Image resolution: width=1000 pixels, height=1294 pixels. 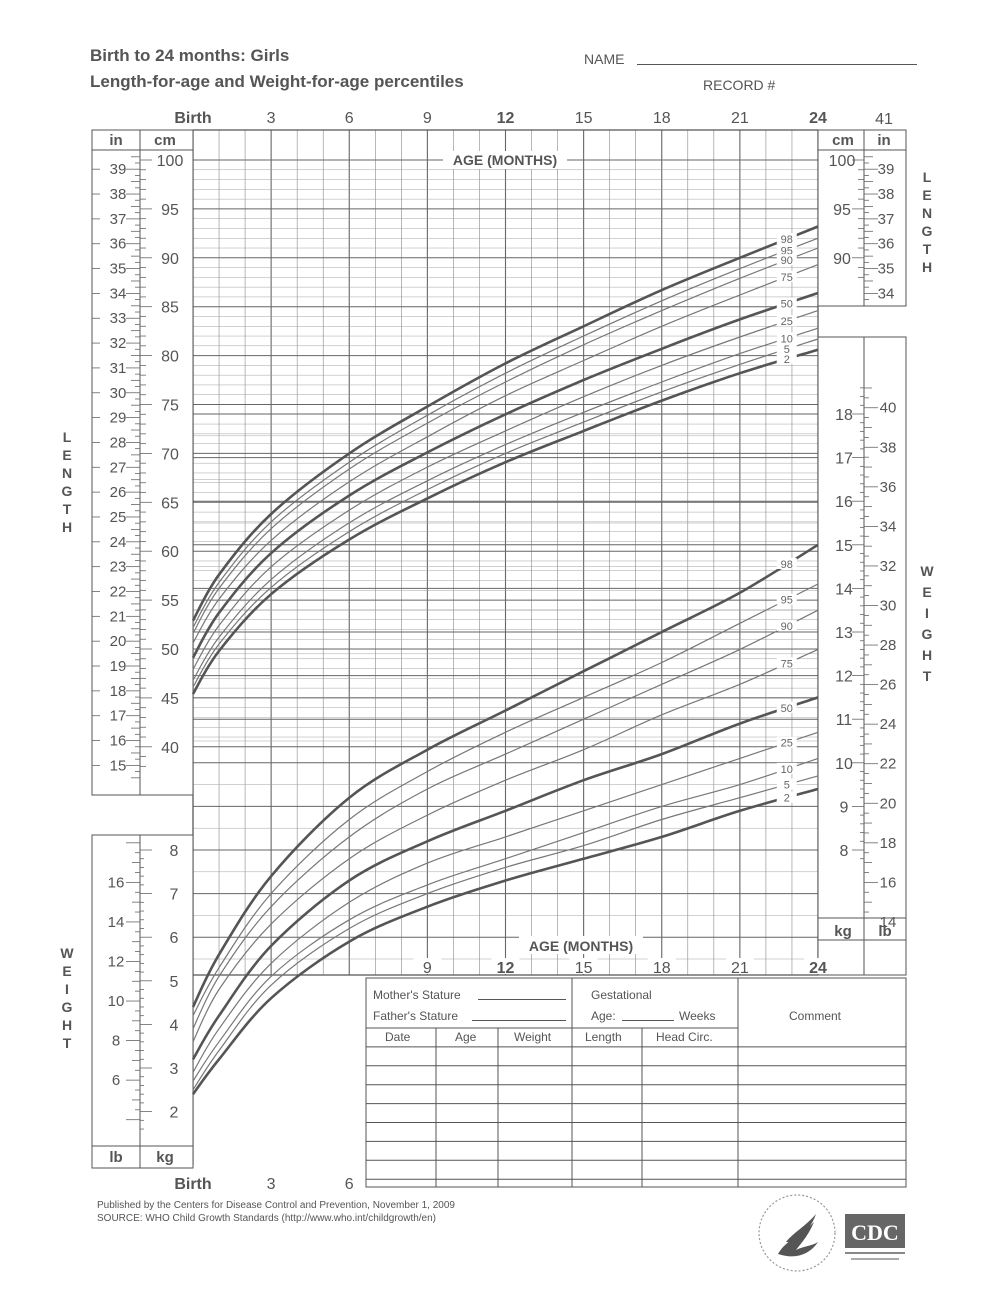 What do you see at coordinates (519, 1020) in the screenshot?
I see `father-stature-field` at bounding box center [519, 1020].